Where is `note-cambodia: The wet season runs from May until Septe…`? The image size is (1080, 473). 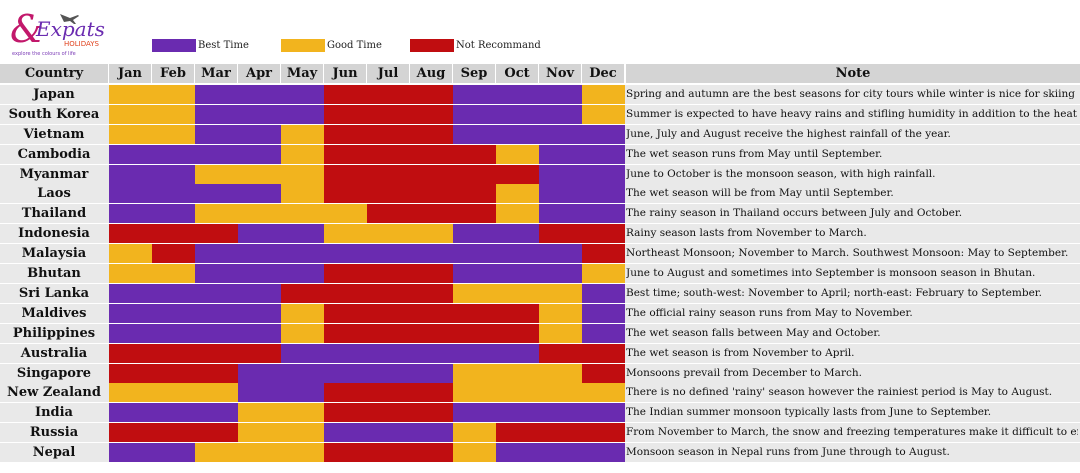 note-cambodia: The wet season runs from May until Septe… is located at coordinates (754, 153).